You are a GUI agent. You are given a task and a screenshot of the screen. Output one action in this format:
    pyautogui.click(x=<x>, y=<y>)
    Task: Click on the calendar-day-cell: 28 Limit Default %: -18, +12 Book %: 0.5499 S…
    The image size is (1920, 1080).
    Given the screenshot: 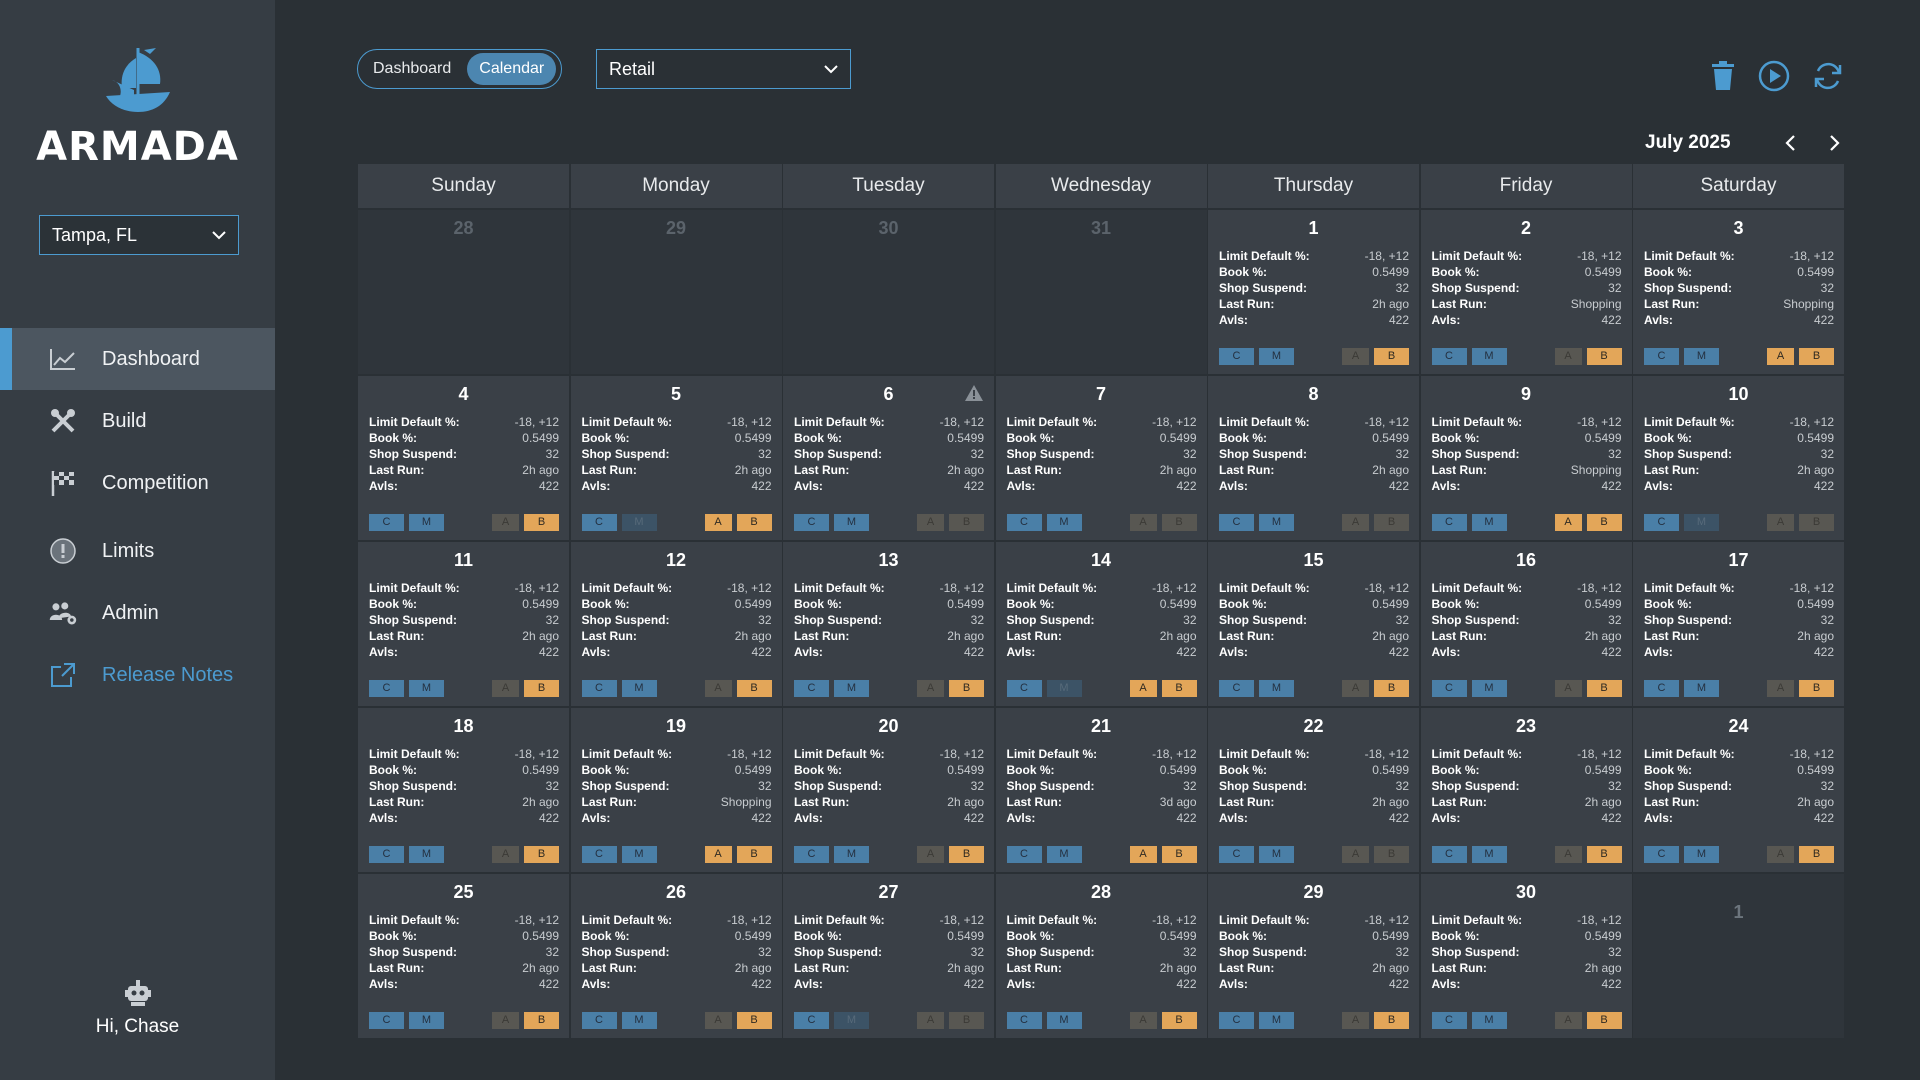 What is the action you would take?
    pyautogui.click(x=1101, y=956)
    